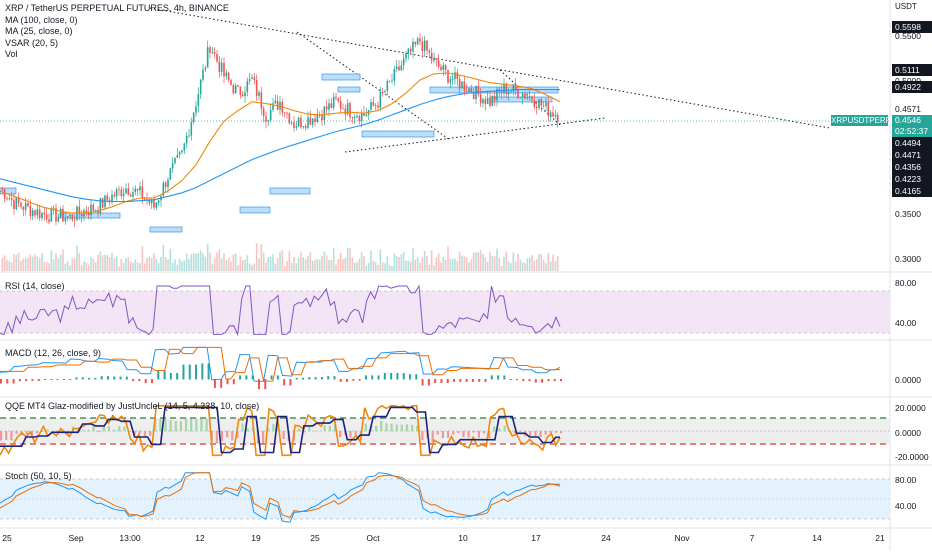  I want to click on macd-histogram, so click(281, 376).